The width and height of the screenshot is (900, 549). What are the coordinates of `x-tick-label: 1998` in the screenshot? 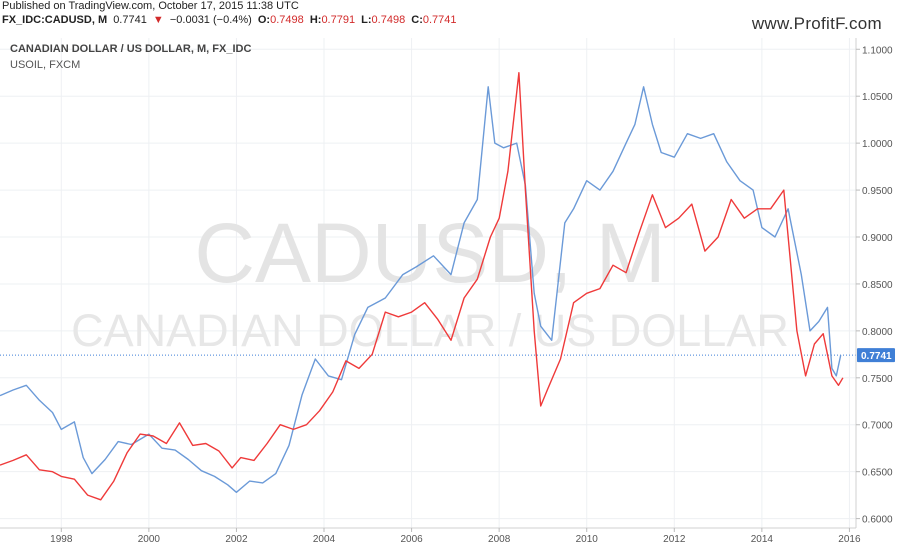 It's located at (61, 539).